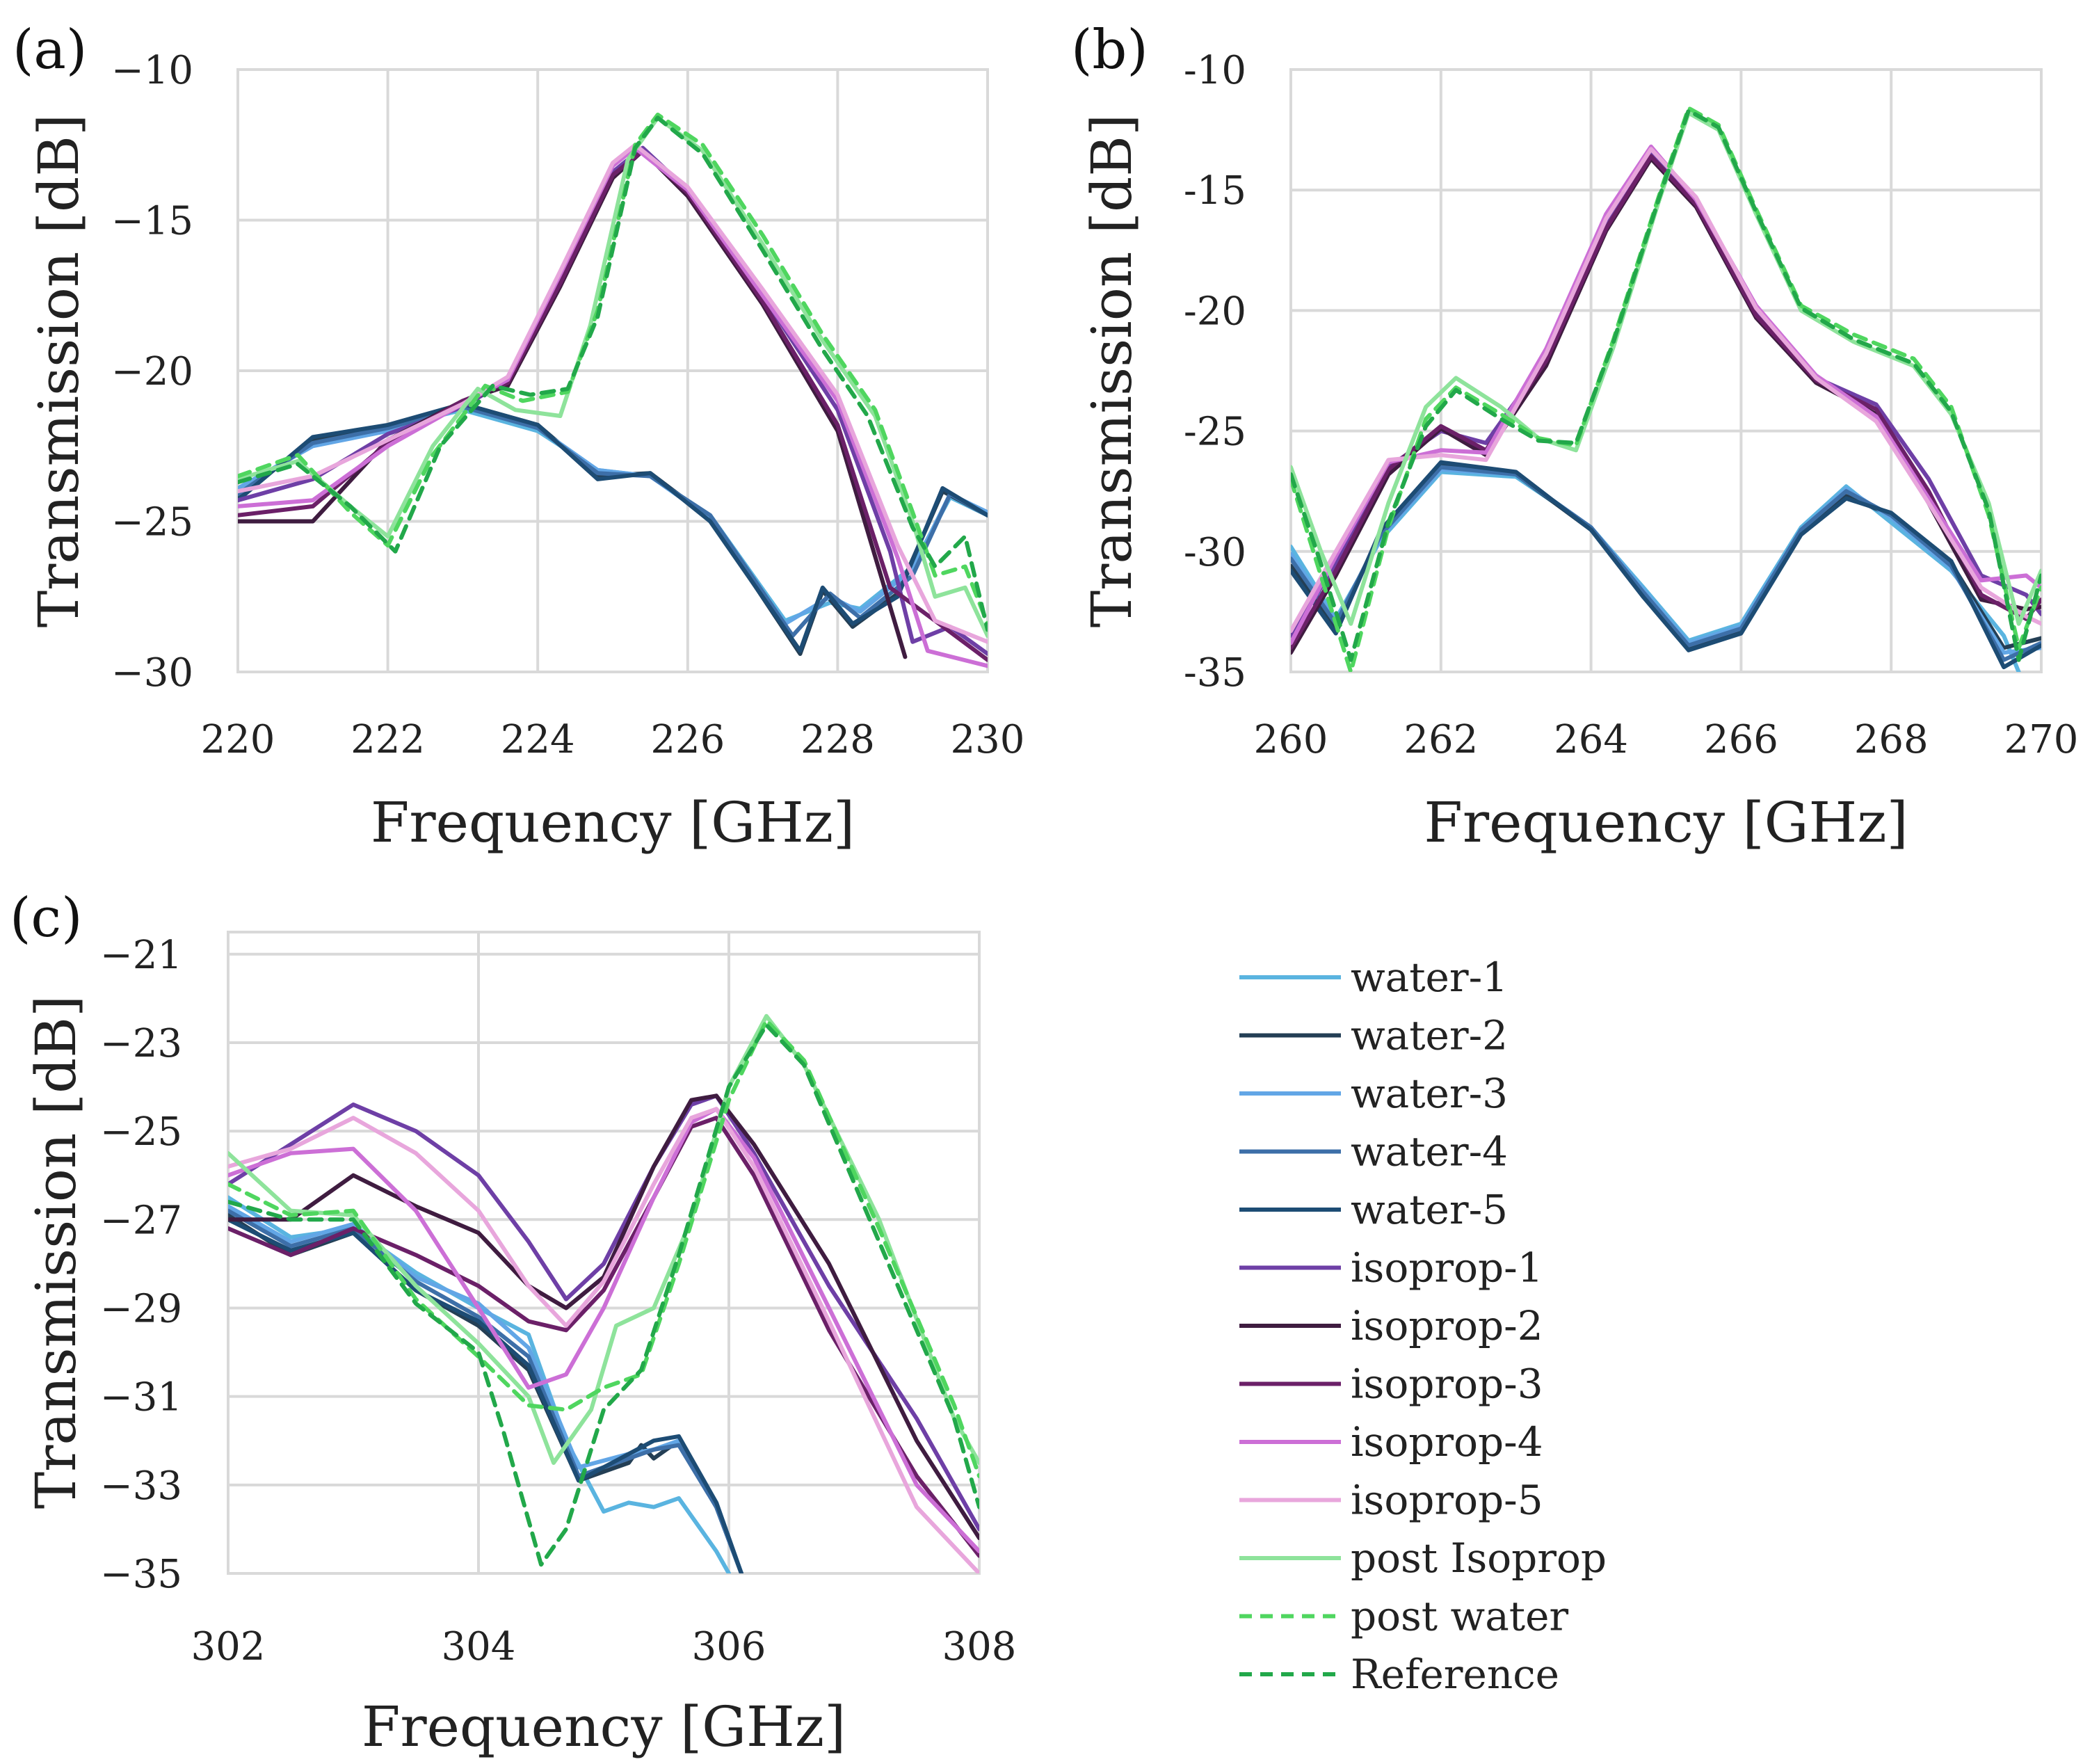 The height and width of the screenshot is (1764, 2083). What do you see at coordinates (1447, 1442) in the screenshot?
I see `legend-label: isoprop-4` at bounding box center [1447, 1442].